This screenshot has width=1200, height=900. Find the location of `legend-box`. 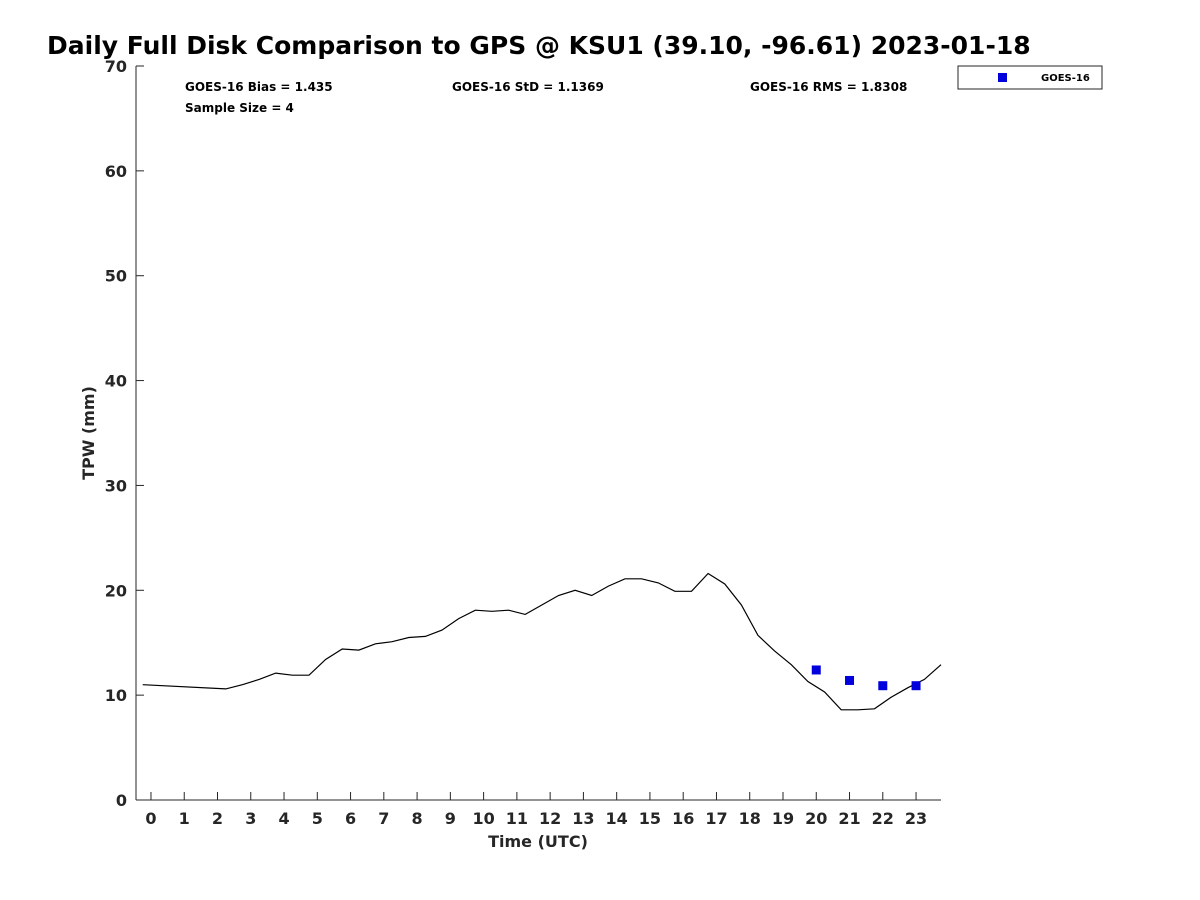

legend-box is located at coordinates (1030, 77).